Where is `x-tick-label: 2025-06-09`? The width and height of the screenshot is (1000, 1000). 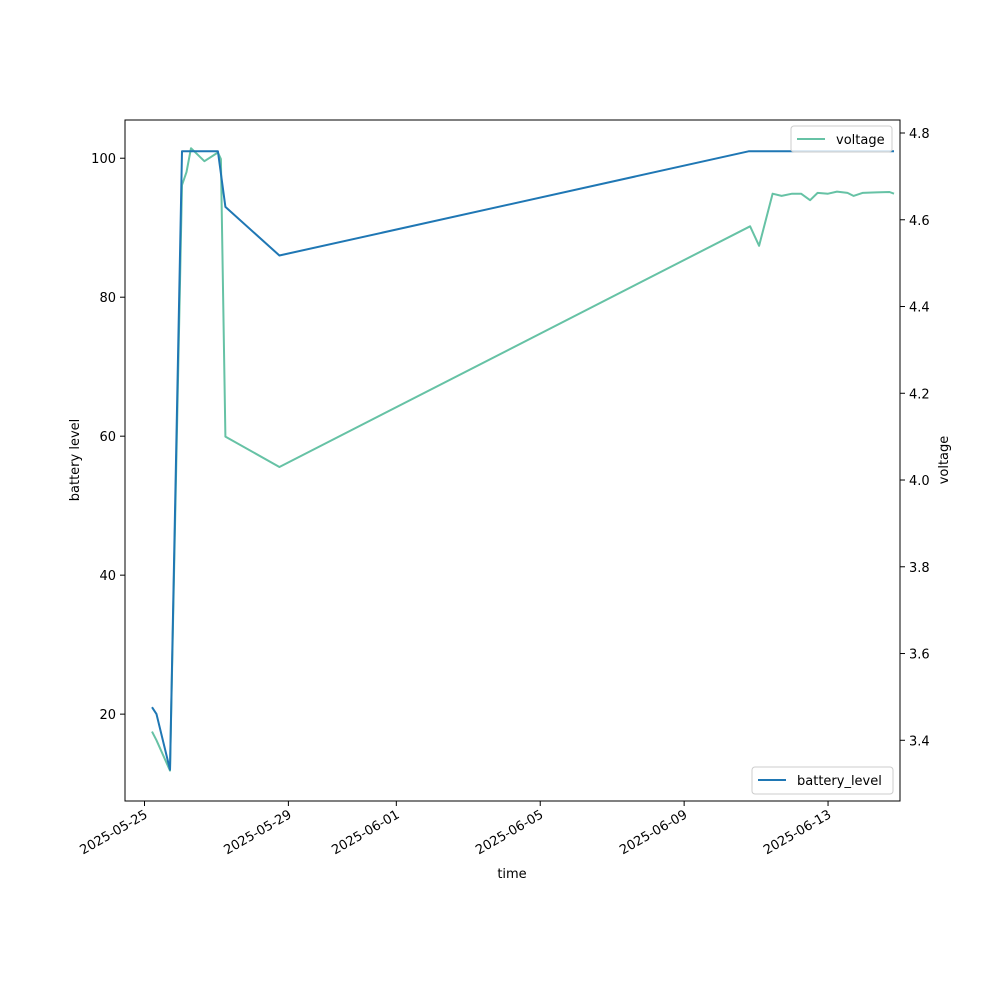 x-tick-label: 2025-06-09 is located at coordinates (653, 832).